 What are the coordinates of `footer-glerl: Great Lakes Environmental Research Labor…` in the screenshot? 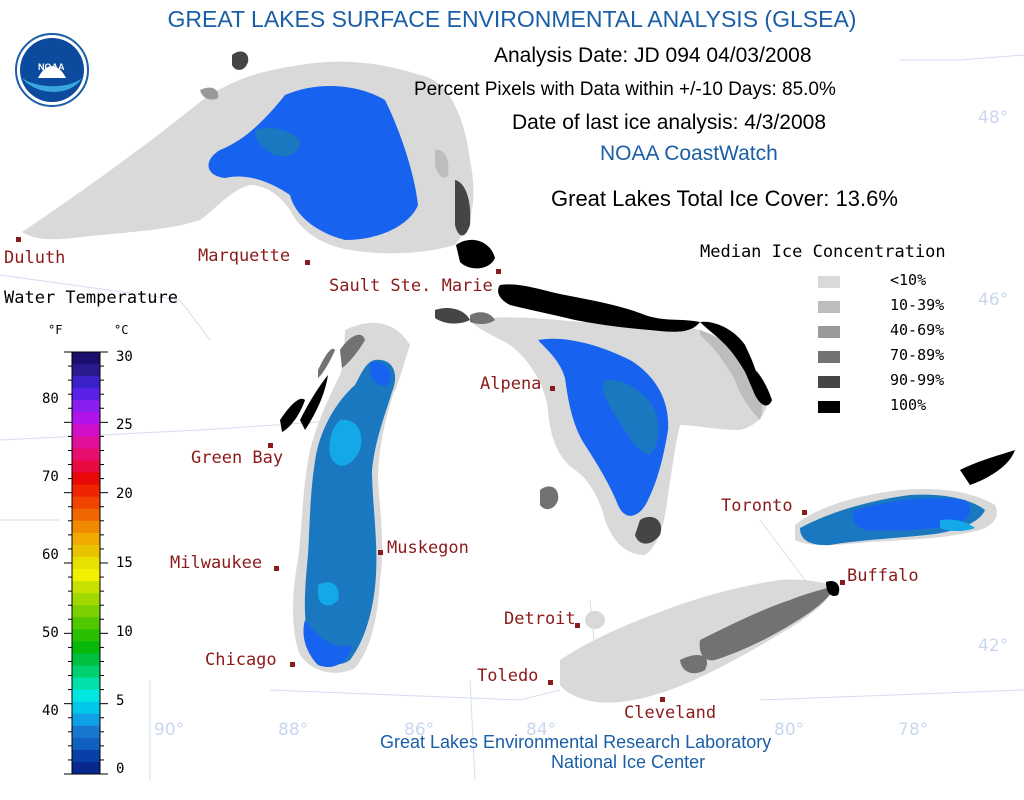 It's located at (576, 742).